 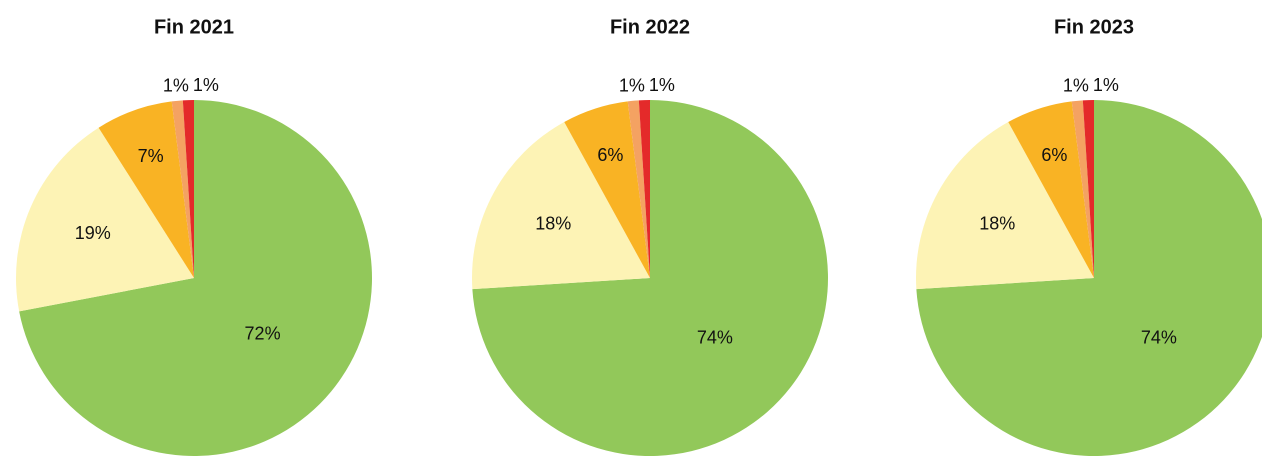 I want to click on data-label: 7%, so click(x=151, y=156).